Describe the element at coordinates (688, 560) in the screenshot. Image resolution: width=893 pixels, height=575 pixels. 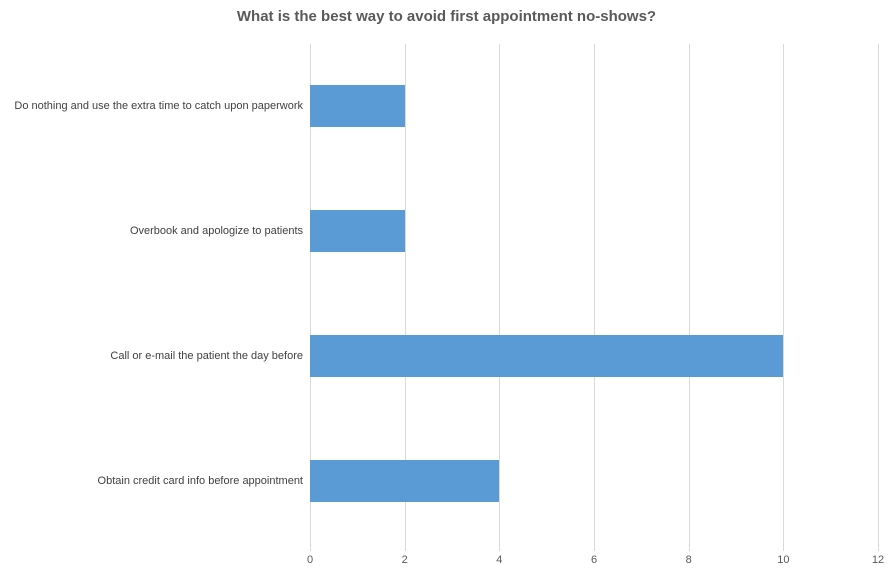
I see `x-tick-label: 8` at that location.